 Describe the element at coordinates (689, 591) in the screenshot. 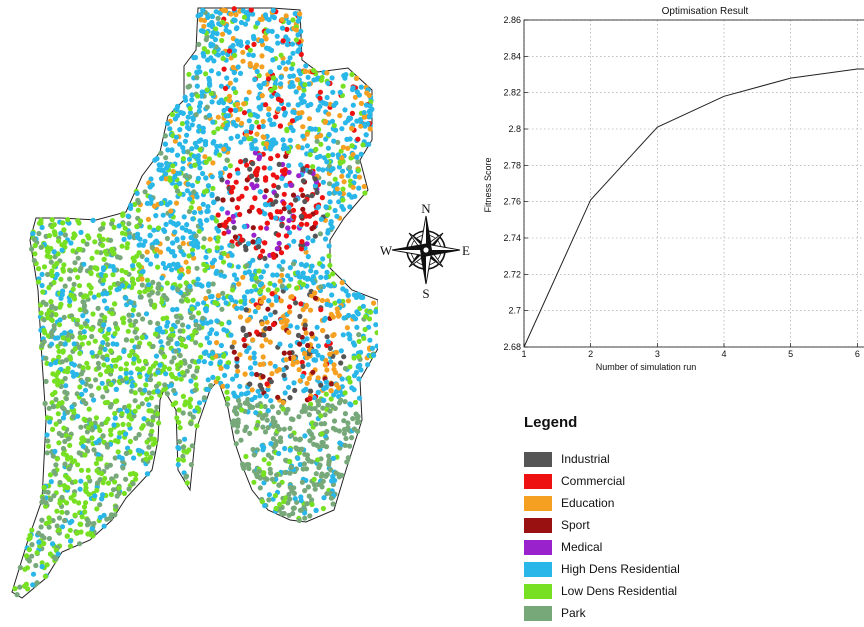

I see `legend-item: Low Dens Residential` at that location.